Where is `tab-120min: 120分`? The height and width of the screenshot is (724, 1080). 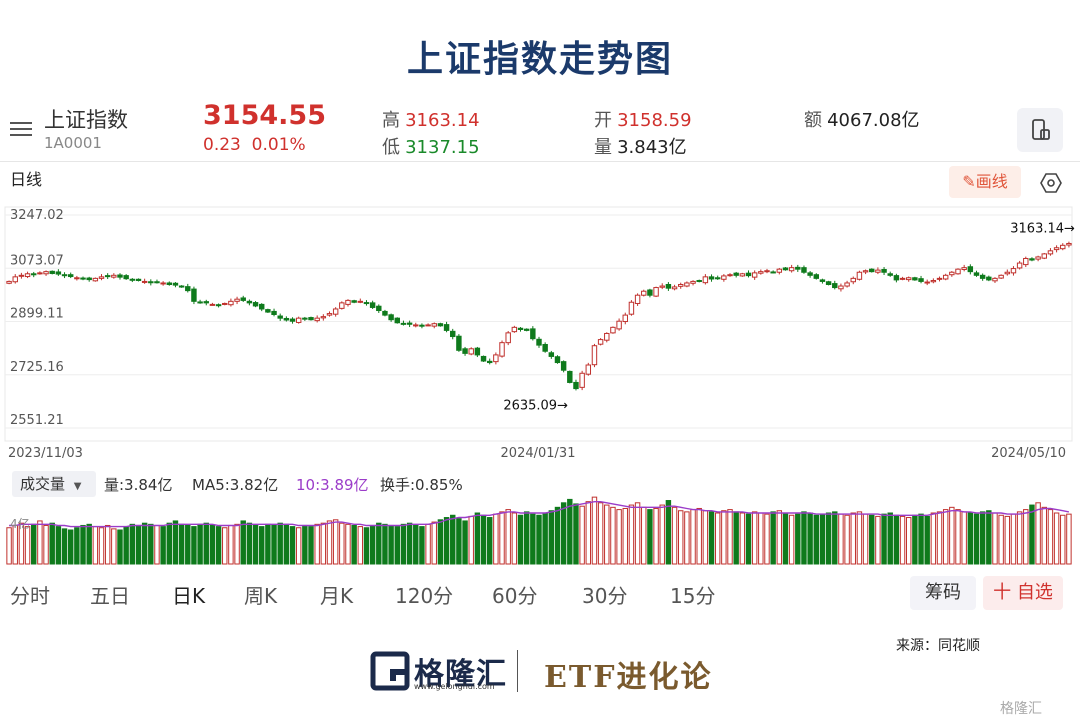 tab-120min: 120分 is located at coordinates (424, 596).